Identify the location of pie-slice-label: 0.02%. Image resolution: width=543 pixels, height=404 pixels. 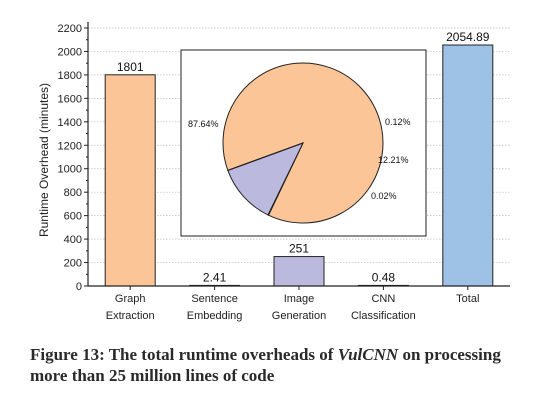
(384, 196).